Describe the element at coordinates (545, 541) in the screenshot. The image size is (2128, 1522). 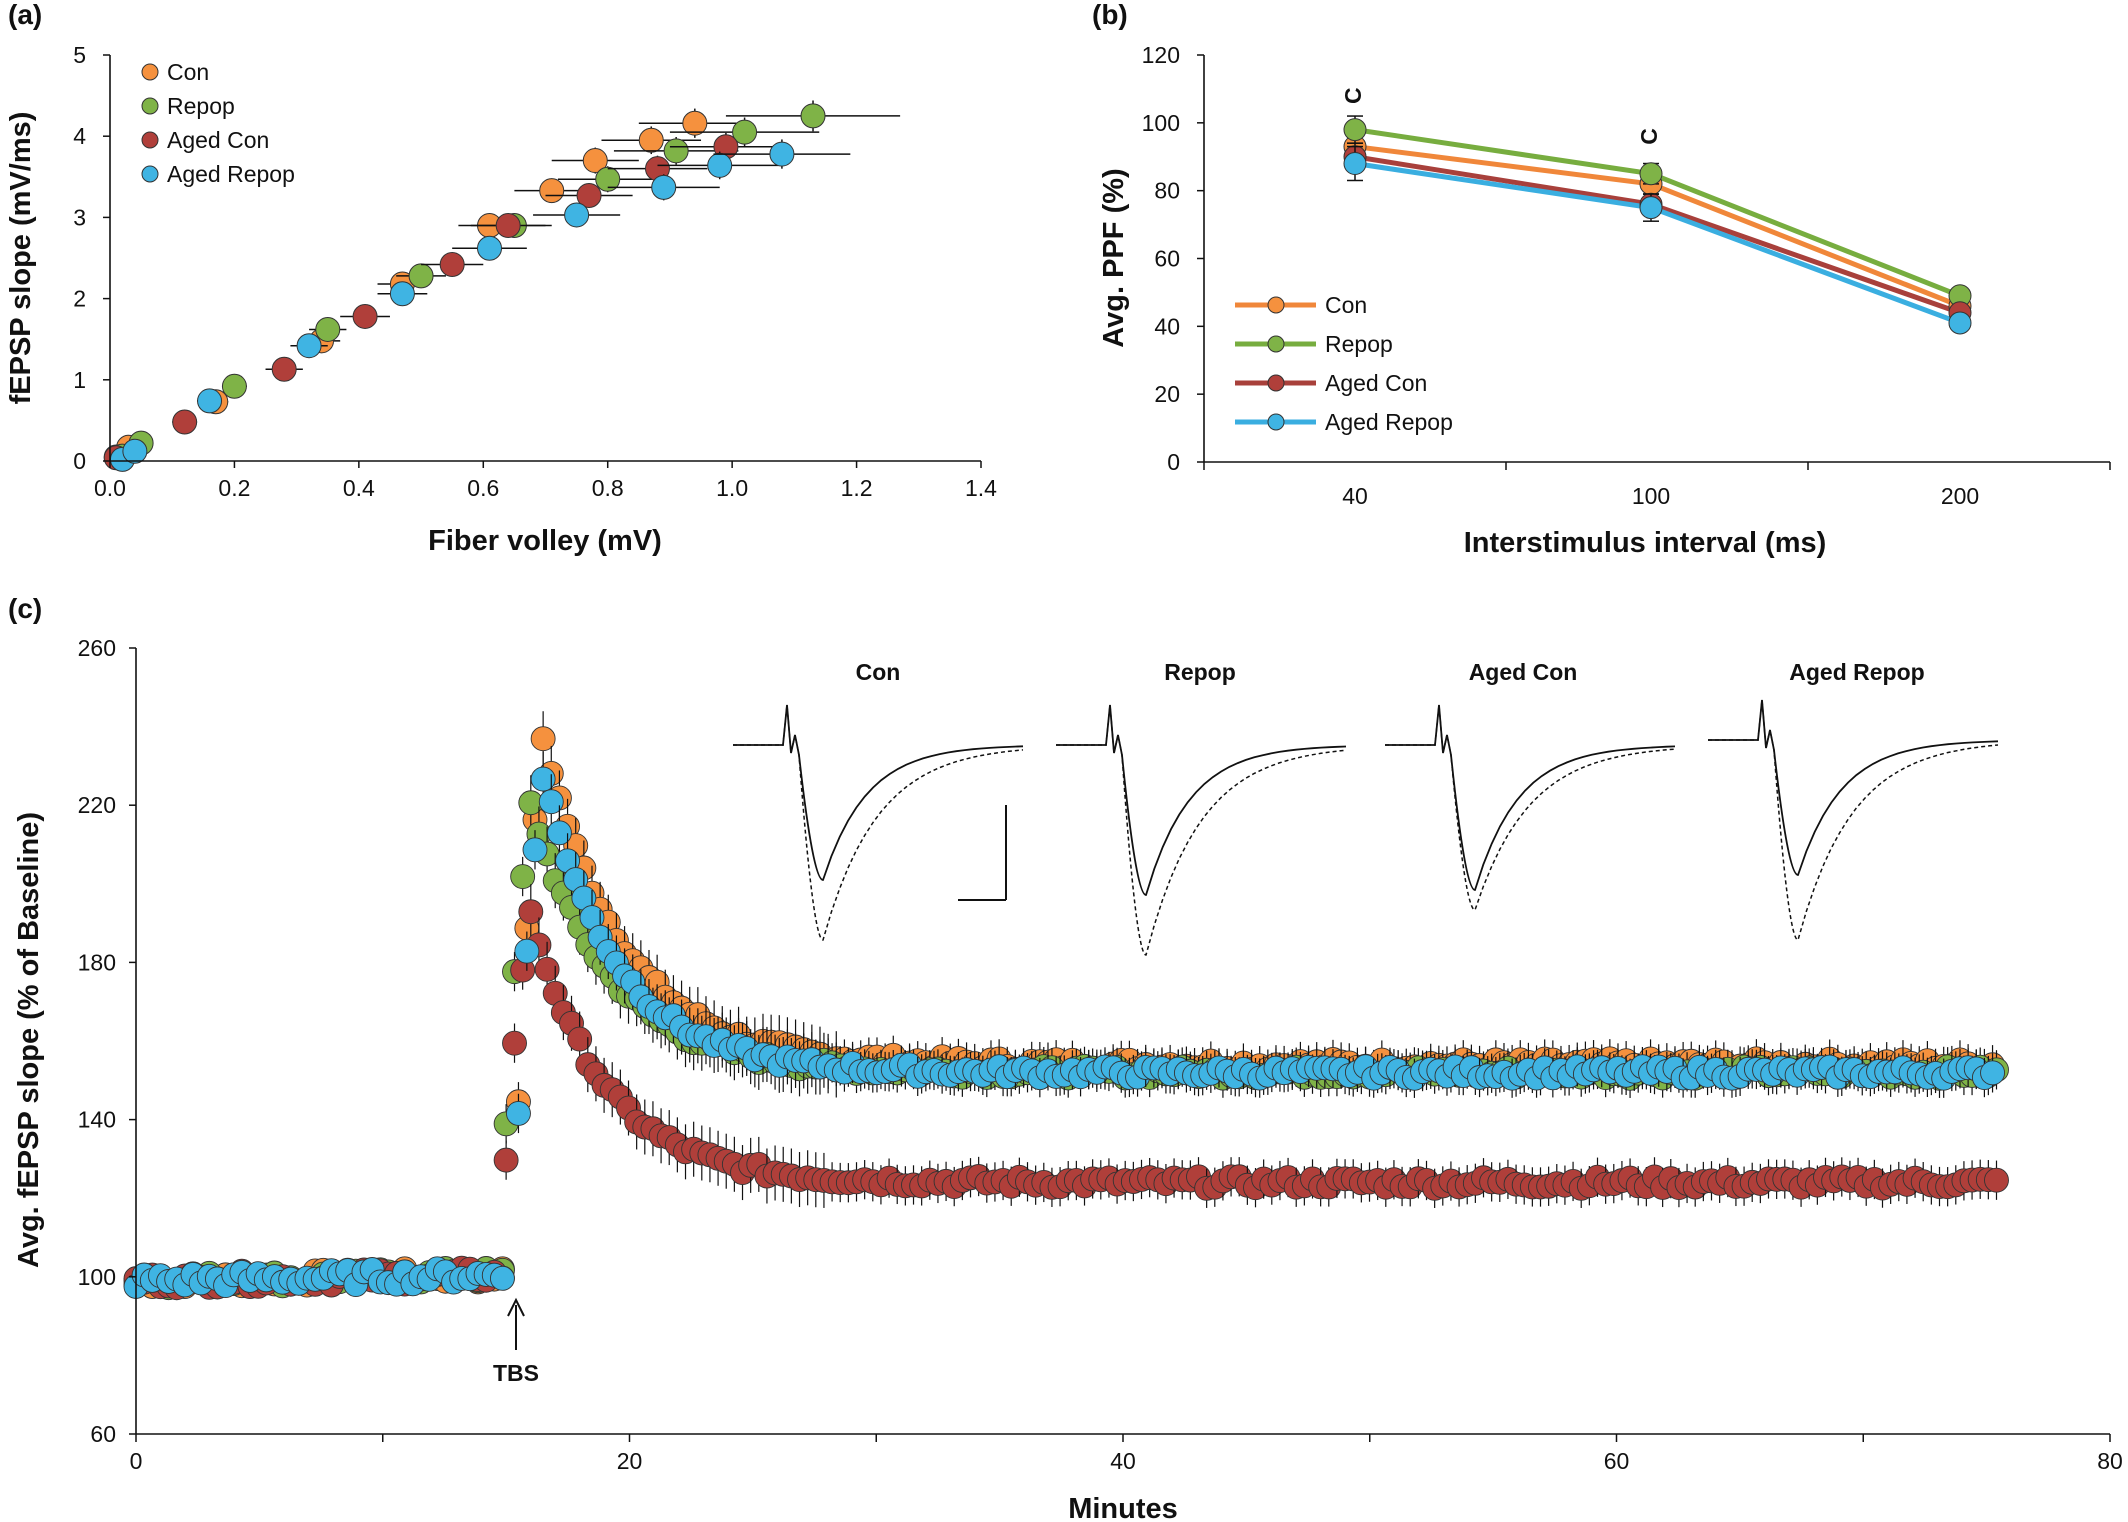
I see `a-x-axis-title: Fiber volley (mV)` at that location.